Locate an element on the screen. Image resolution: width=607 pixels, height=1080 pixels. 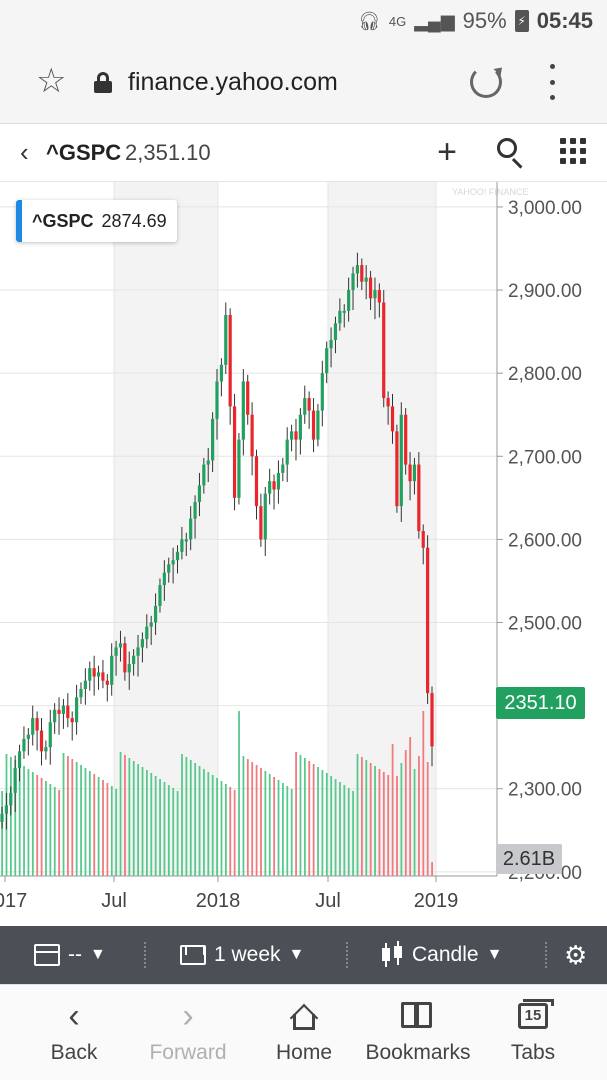
candlestick-icon is located at coordinates (393, 955).